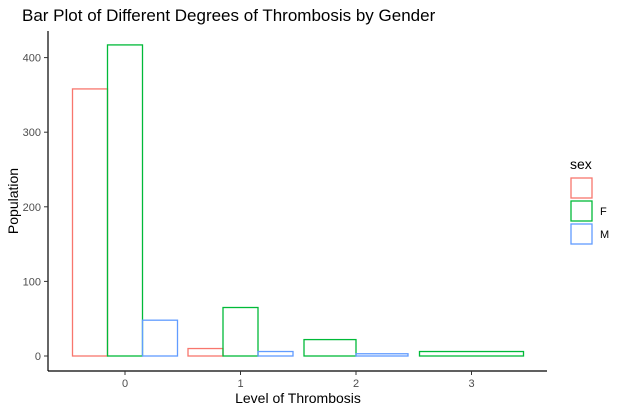 Image resolution: width=625 pixels, height=414 pixels. What do you see at coordinates (32, 59) in the screenshot?
I see `y-tick-label: 400` at bounding box center [32, 59].